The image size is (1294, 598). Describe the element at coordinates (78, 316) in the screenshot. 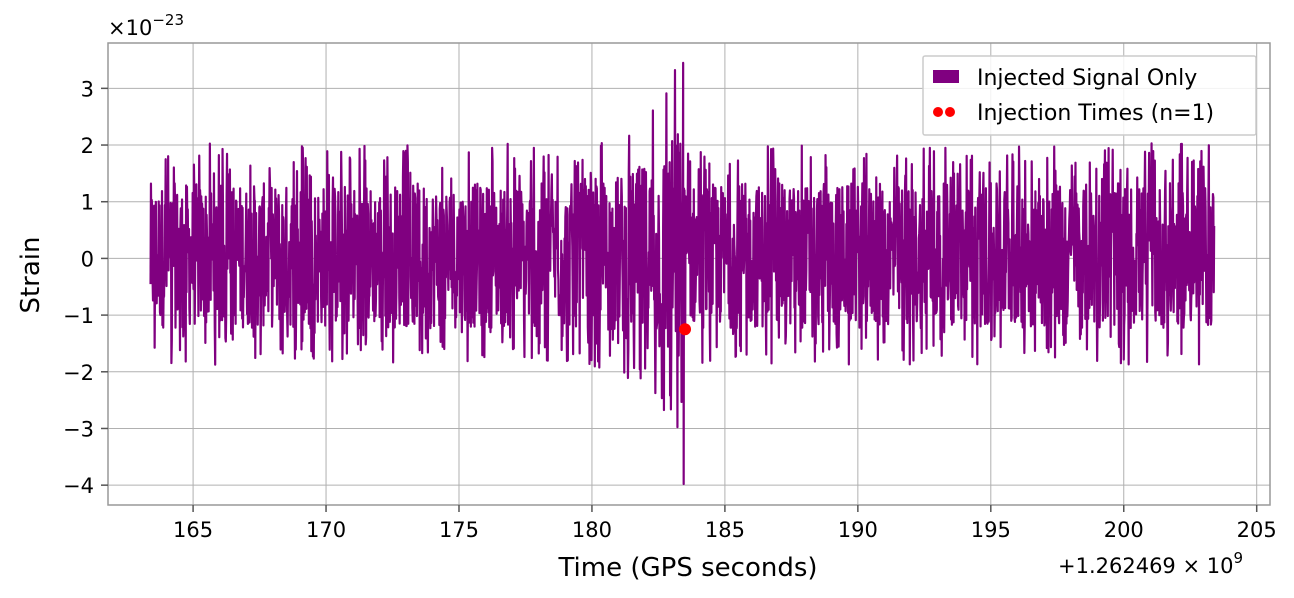

I see `y-tick-label: −1` at that location.